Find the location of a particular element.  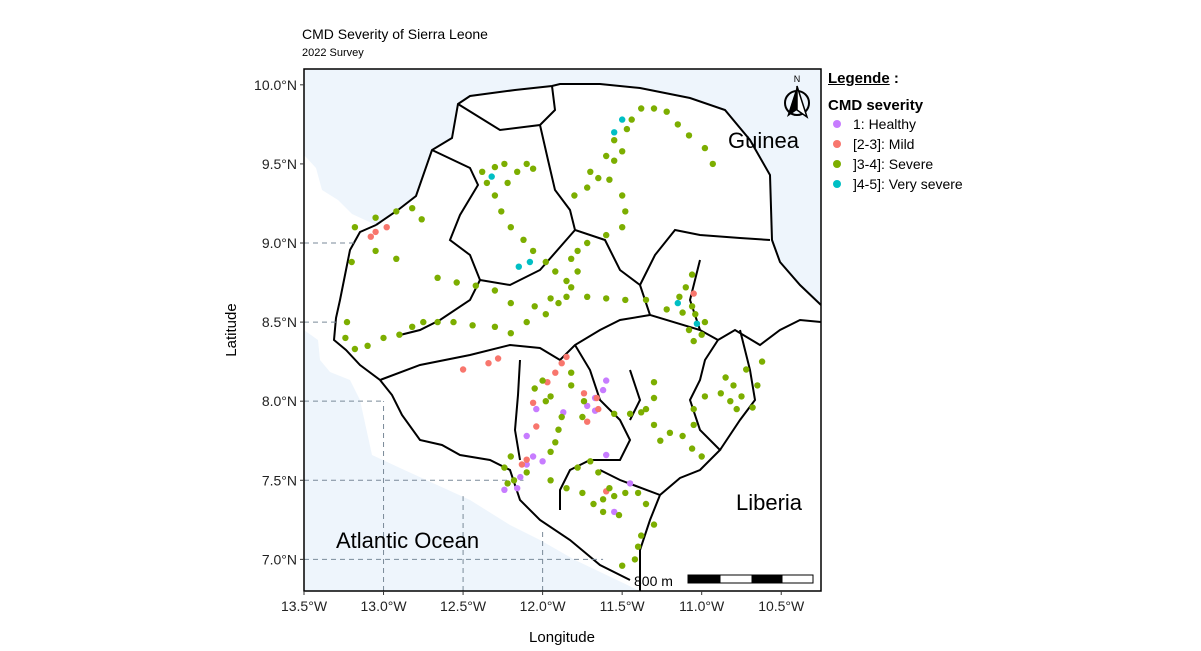

y-axis-title: Latitude is located at coordinates (231, 329).